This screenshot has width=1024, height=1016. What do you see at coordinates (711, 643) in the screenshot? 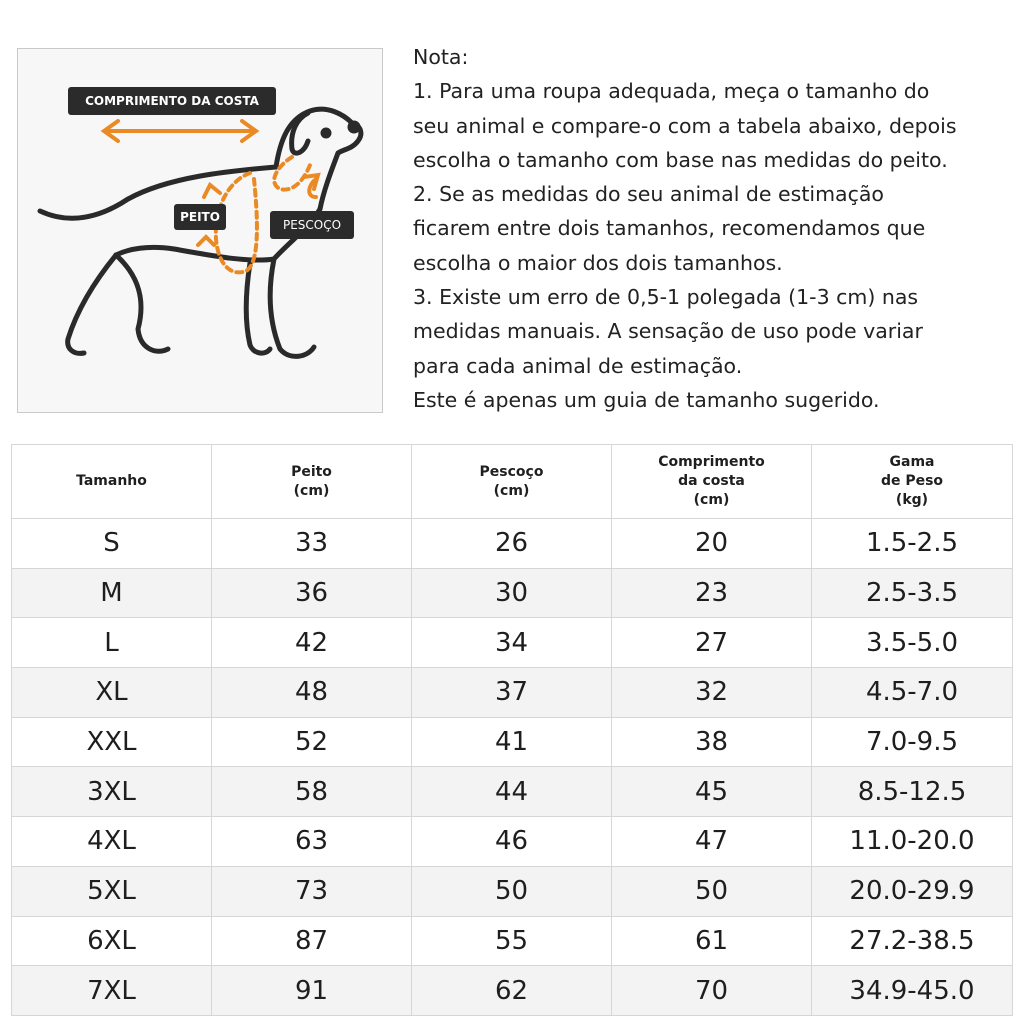
I see `cell-back-length: 27` at bounding box center [711, 643].